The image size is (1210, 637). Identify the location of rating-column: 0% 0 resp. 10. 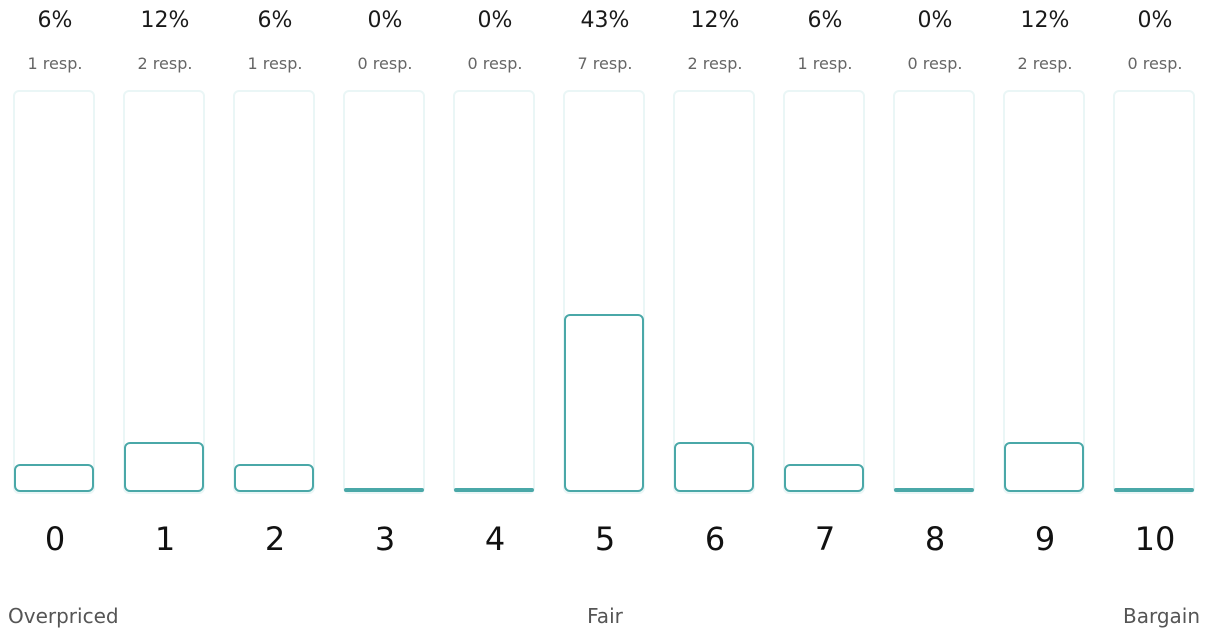
(1155, 318).